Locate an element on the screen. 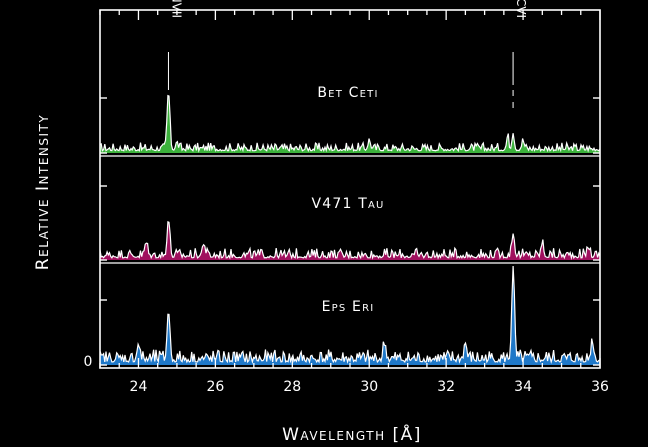 Image resolution: width=648 pixels, height=447 pixels. x-tick-label-24: 24 is located at coordinates (139, 387).